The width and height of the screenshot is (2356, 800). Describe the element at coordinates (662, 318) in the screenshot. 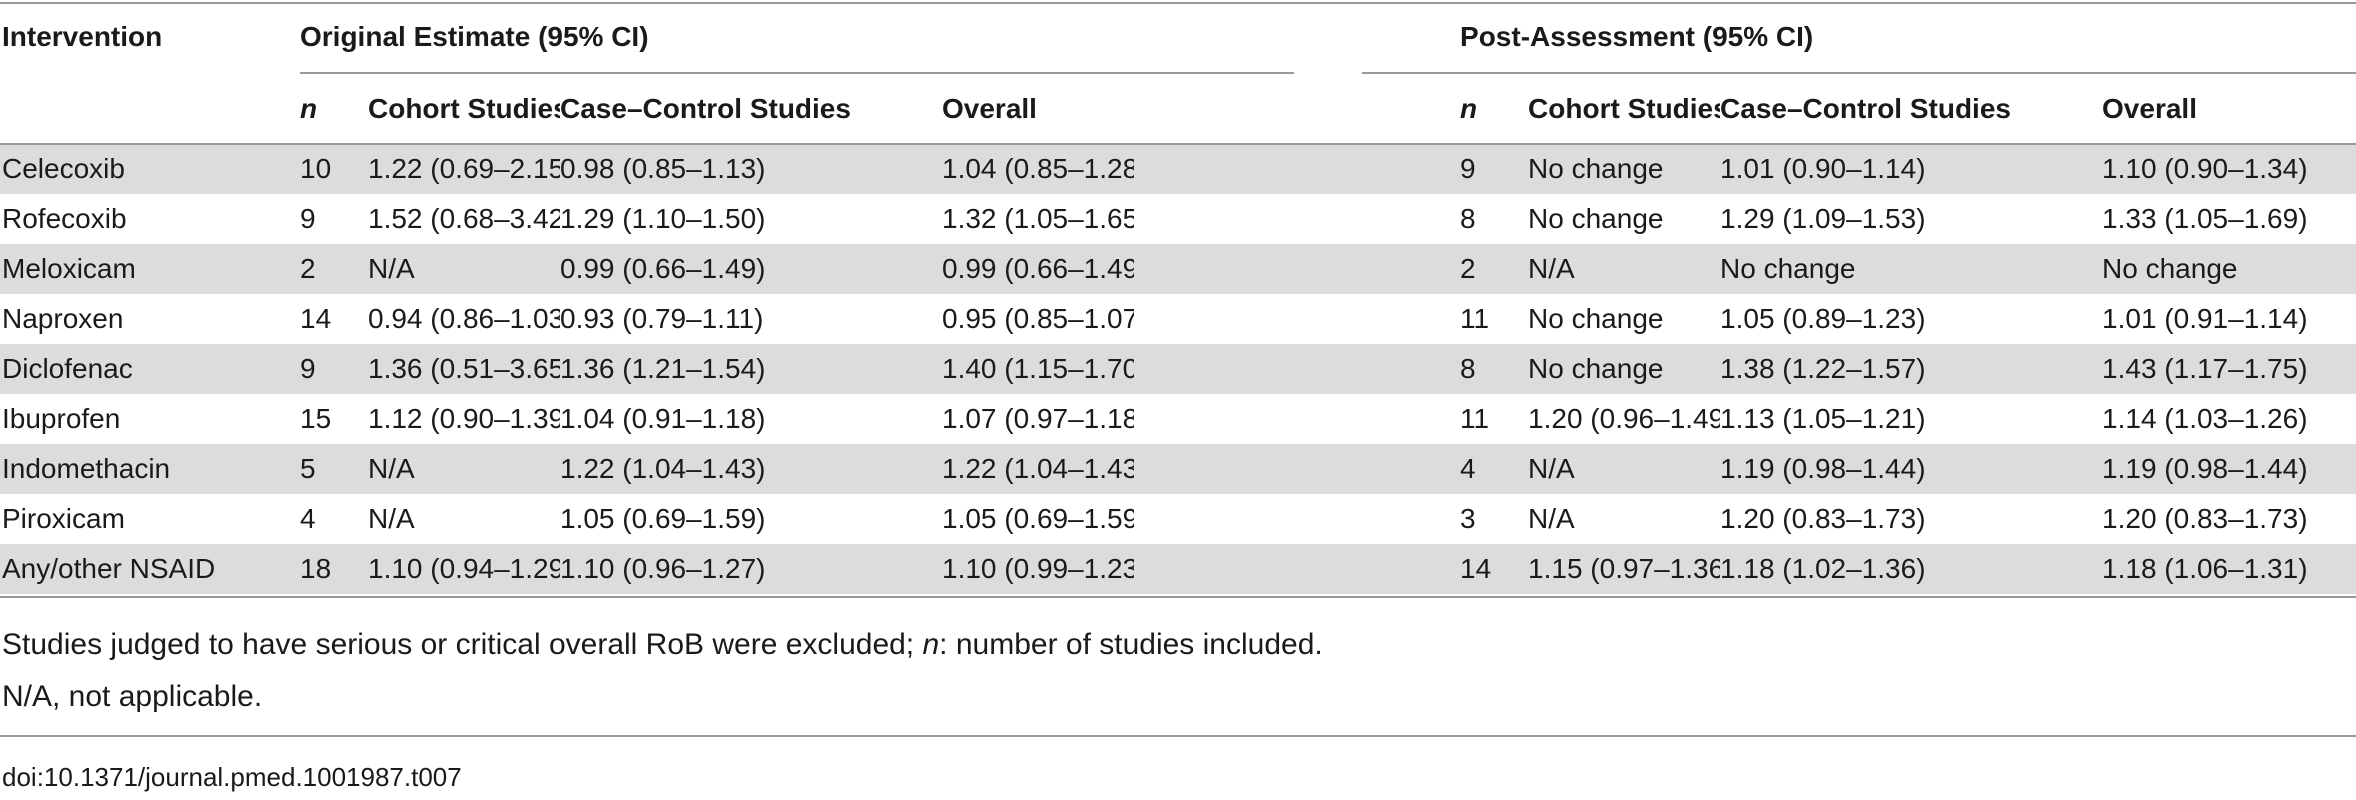

I see `cell-orig-case-control: 0.93 (0.79–1.11)` at that location.